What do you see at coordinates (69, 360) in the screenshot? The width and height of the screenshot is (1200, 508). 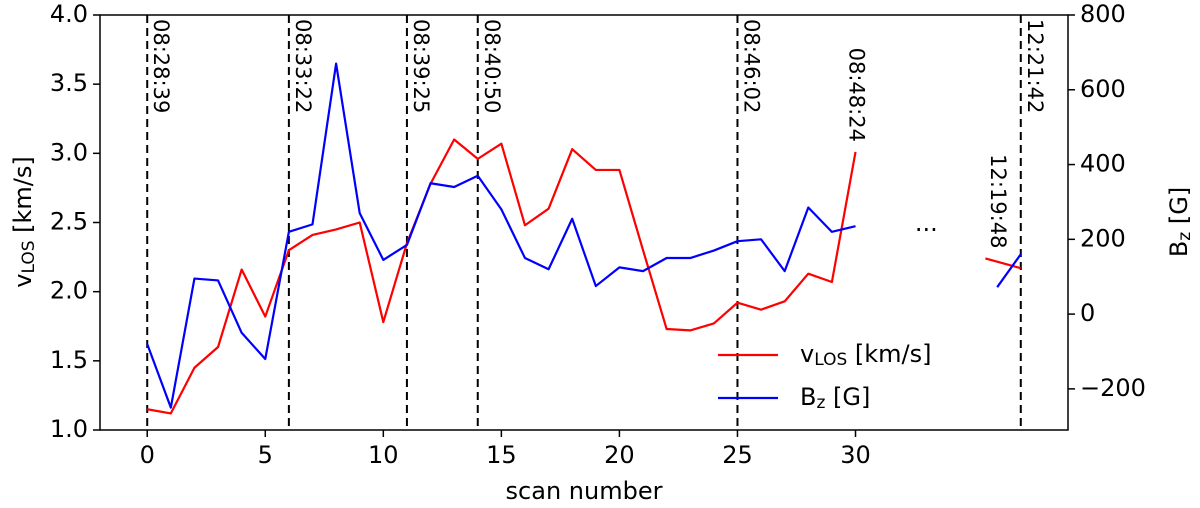 I see `y-tick-label: 1.5` at bounding box center [69, 360].